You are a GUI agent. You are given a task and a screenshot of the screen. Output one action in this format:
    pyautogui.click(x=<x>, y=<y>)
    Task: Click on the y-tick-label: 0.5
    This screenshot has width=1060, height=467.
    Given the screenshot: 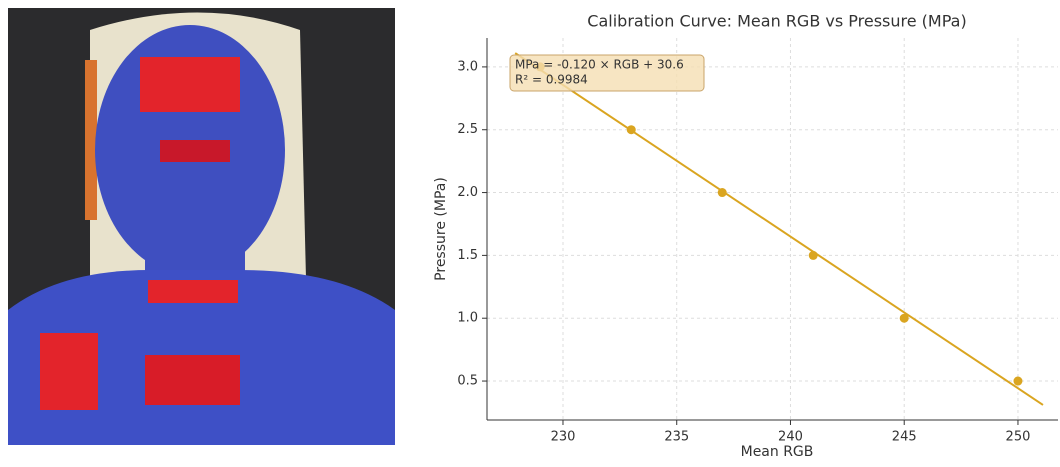 What is the action you would take?
    pyautogui.click(x=467, y=381)
    